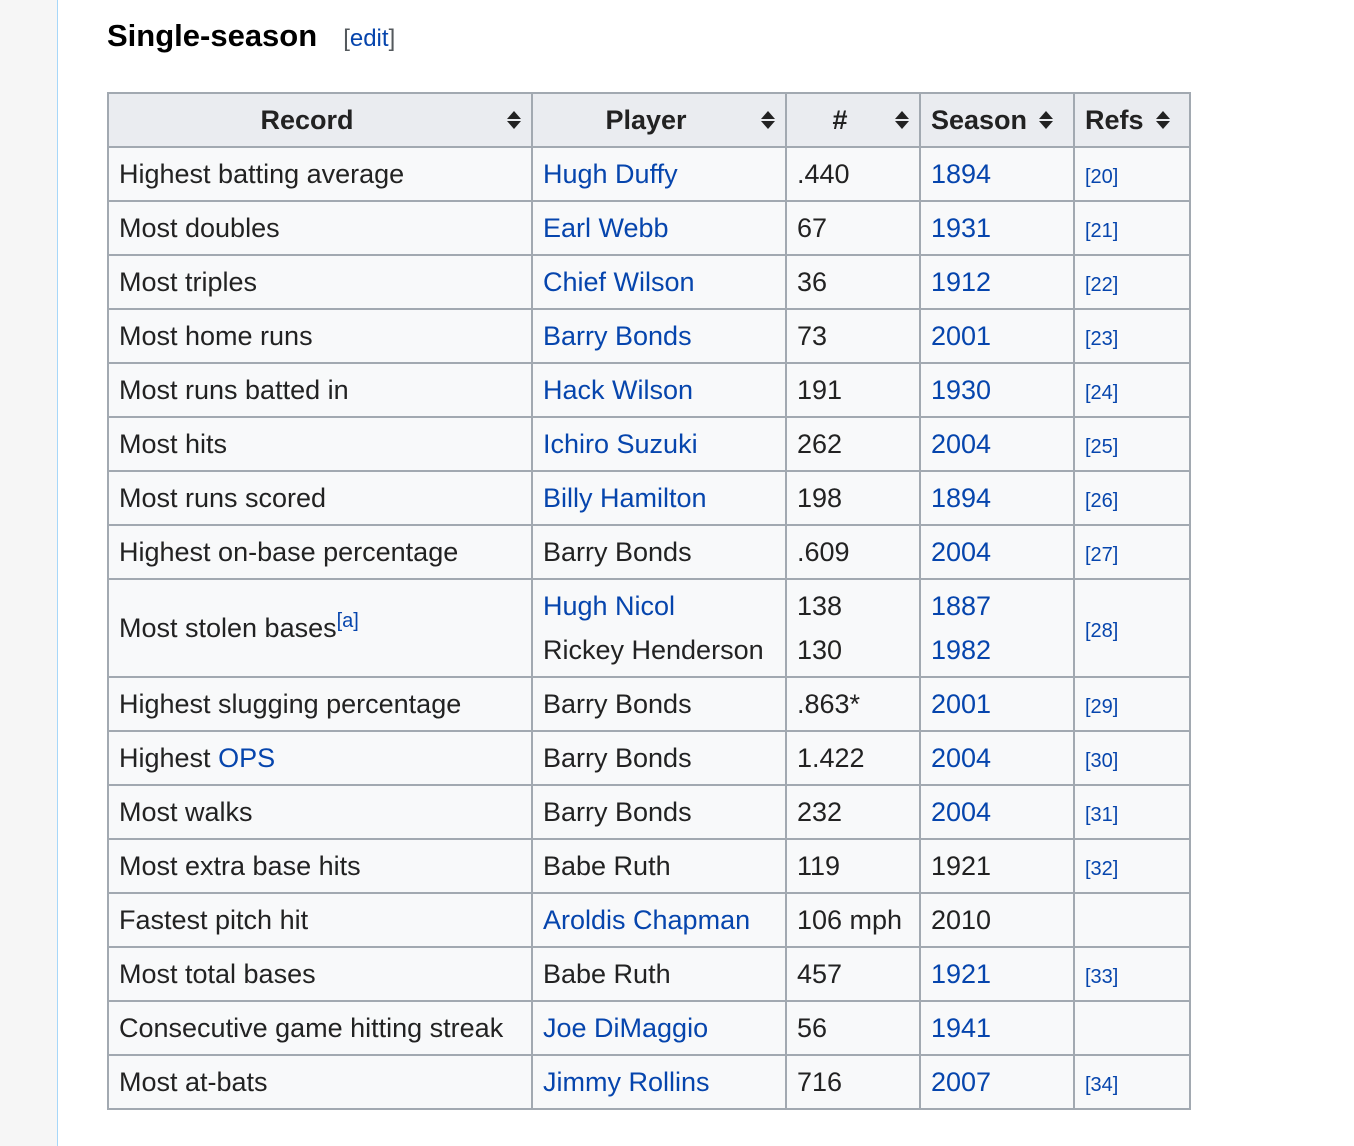 This screenshot has height=1146, width=1354. Describe the element at coordinates (853, 120) in the screenshot. I see `sort-header-number: #` at that location.